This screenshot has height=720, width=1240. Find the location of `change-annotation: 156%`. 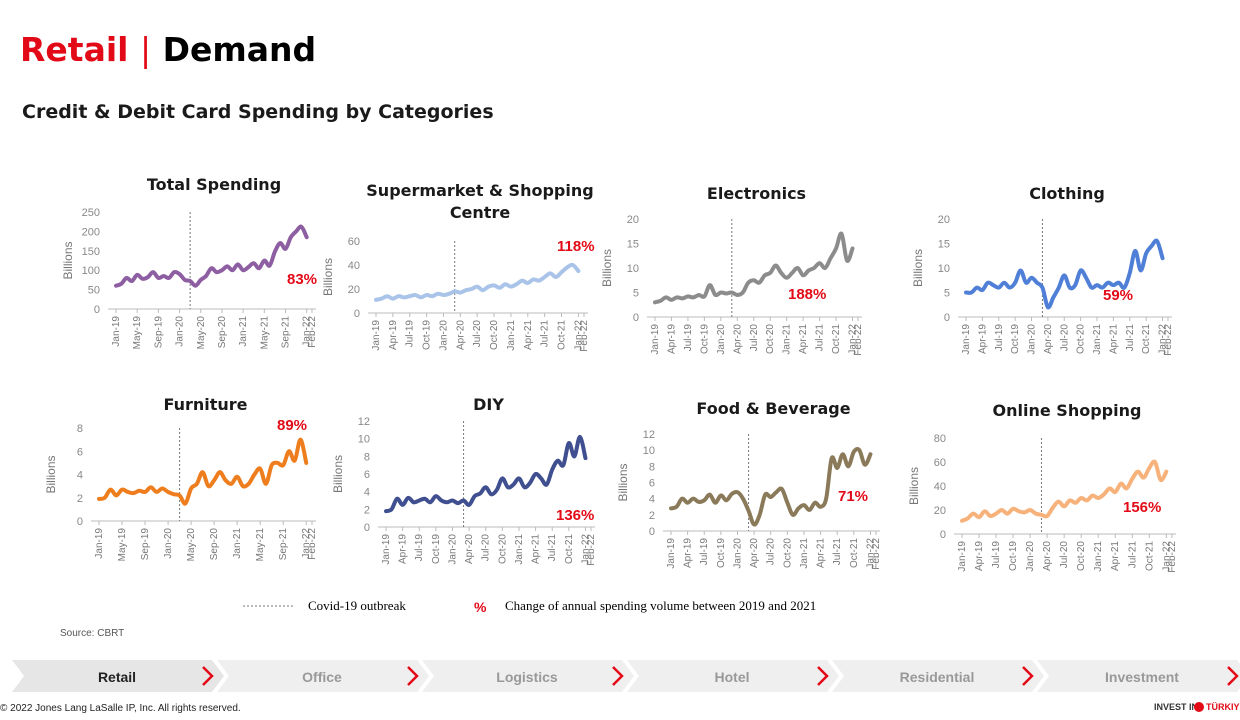

change-annotation: 156% is located at coordinates (1142, 507).